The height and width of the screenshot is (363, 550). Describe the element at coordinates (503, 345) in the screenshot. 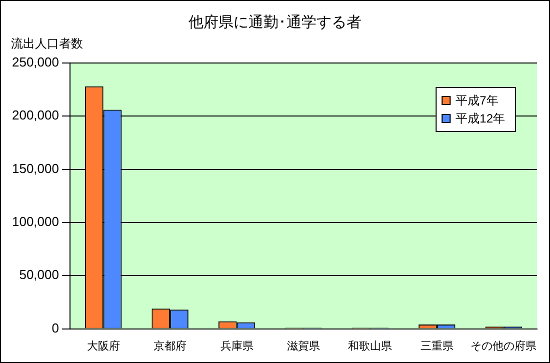

I see `x-tick-label: その他の府県` at that location.